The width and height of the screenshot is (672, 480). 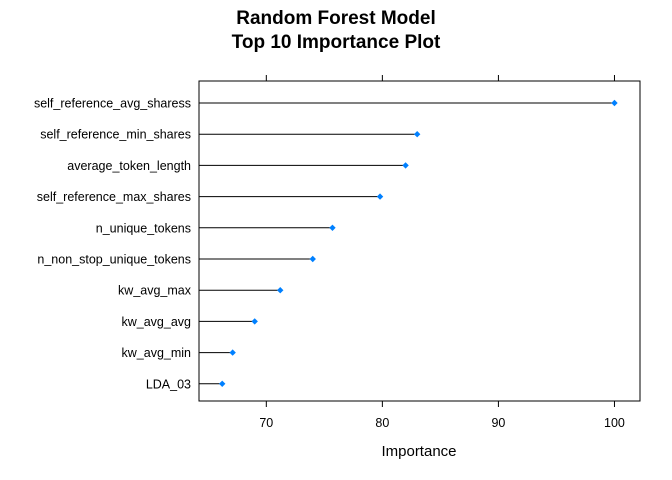 What do you see at coordinates (336, 42) in the screenshot?
I see `chart-title-line-2: Top 10 Importance Plot` at bounding box center [336, 42].